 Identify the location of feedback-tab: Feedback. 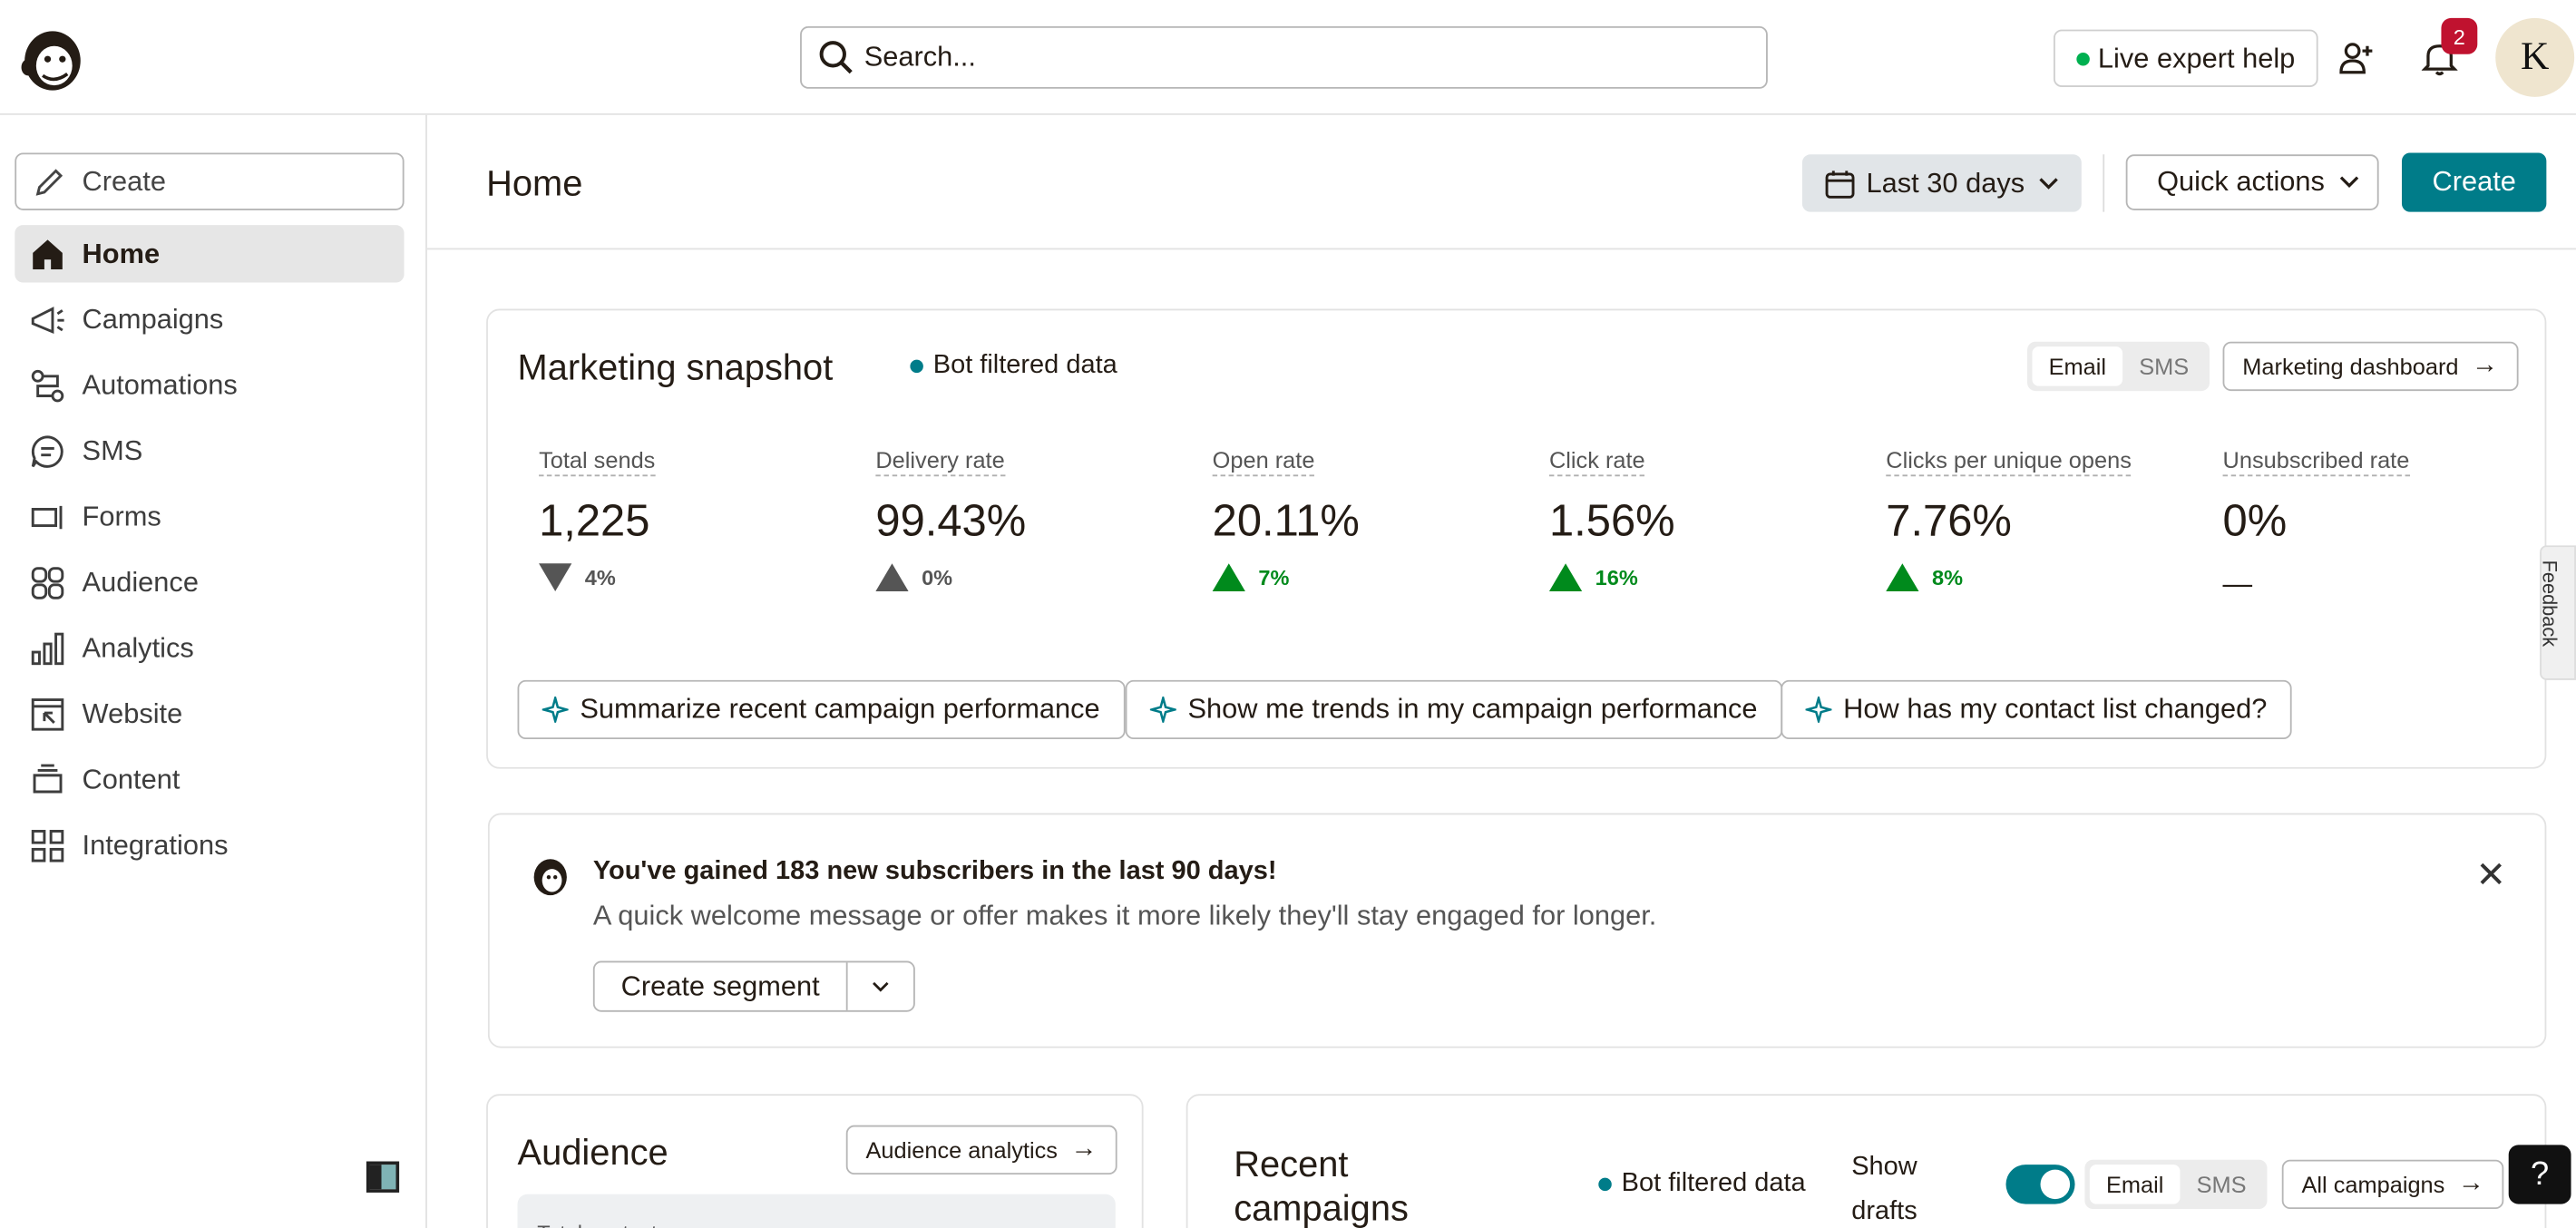
(2558, 613).